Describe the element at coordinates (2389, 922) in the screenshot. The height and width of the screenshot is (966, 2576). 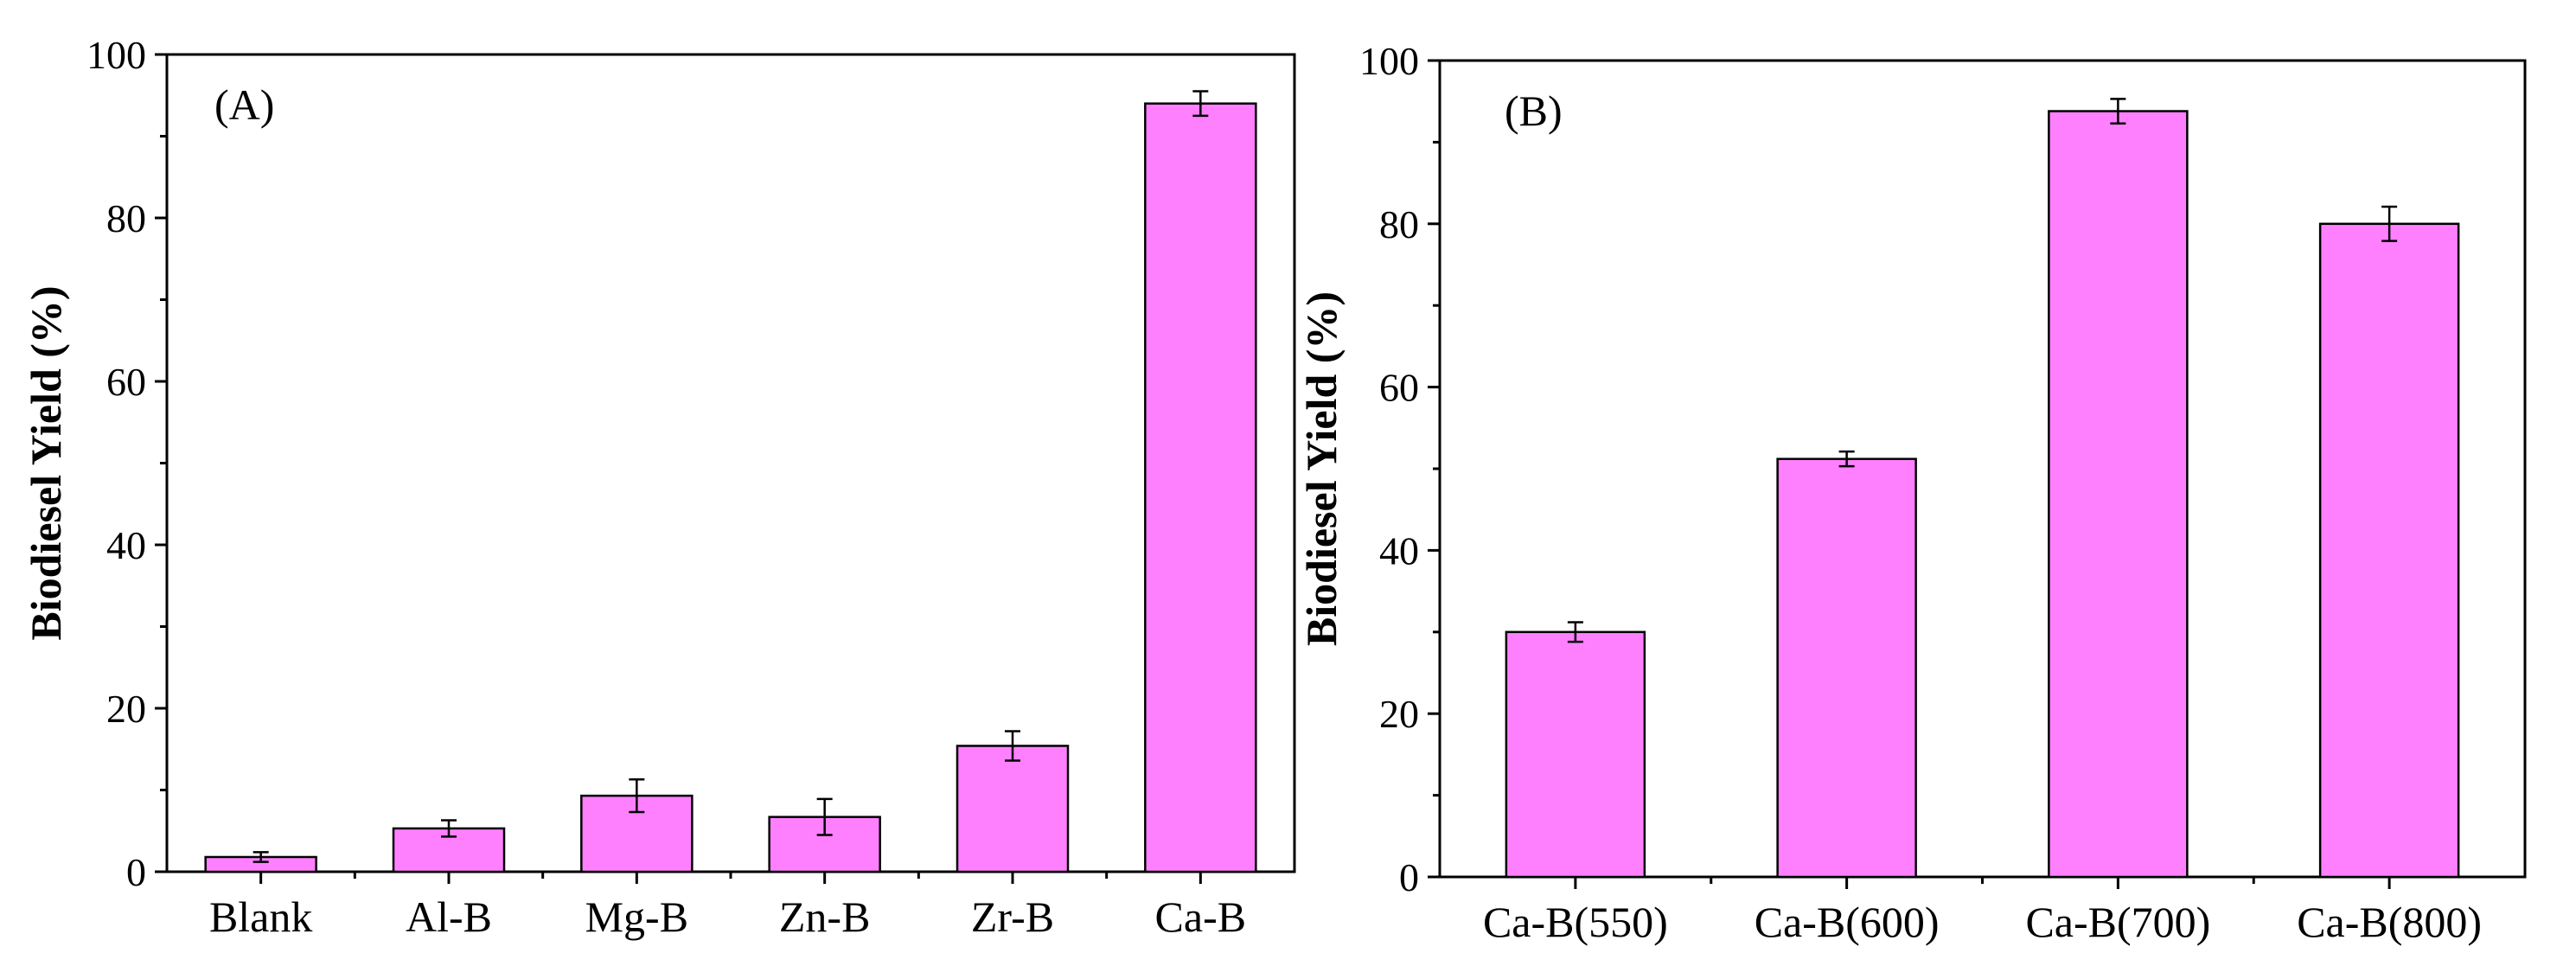
I see `x-tick-label: Ca-B(800)` at that location.